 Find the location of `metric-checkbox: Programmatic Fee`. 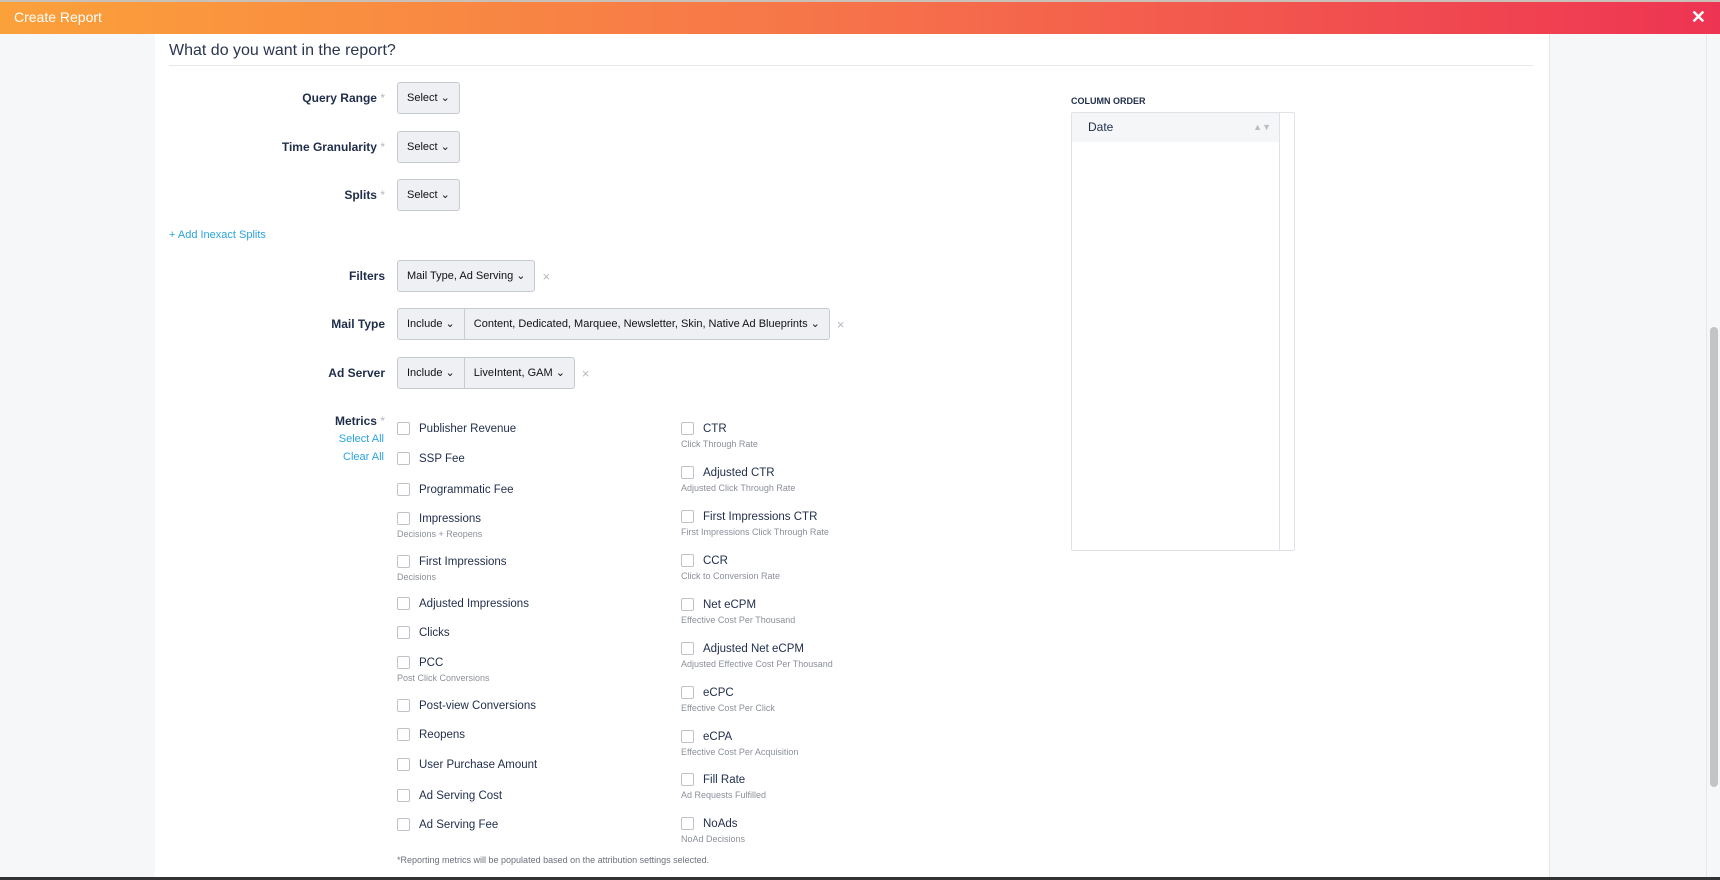

metric-checkbox: Programmatic Fee is located at coordinates (455, 489).